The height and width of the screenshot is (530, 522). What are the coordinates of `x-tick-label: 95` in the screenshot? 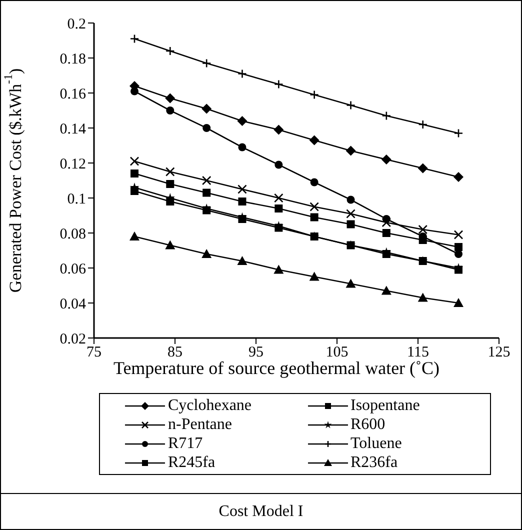 It's located at (256, 352).